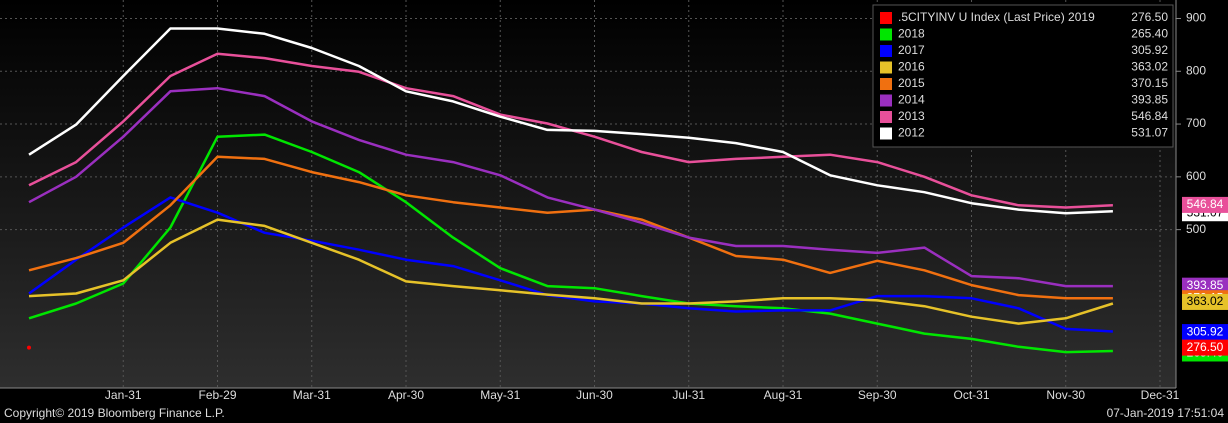 Image resolution: width=1228 pixels, height=423 pixels. Describe the element at coordinates (1196, 176) in the screenshot. I see `y-tick-label: 600` at that location.